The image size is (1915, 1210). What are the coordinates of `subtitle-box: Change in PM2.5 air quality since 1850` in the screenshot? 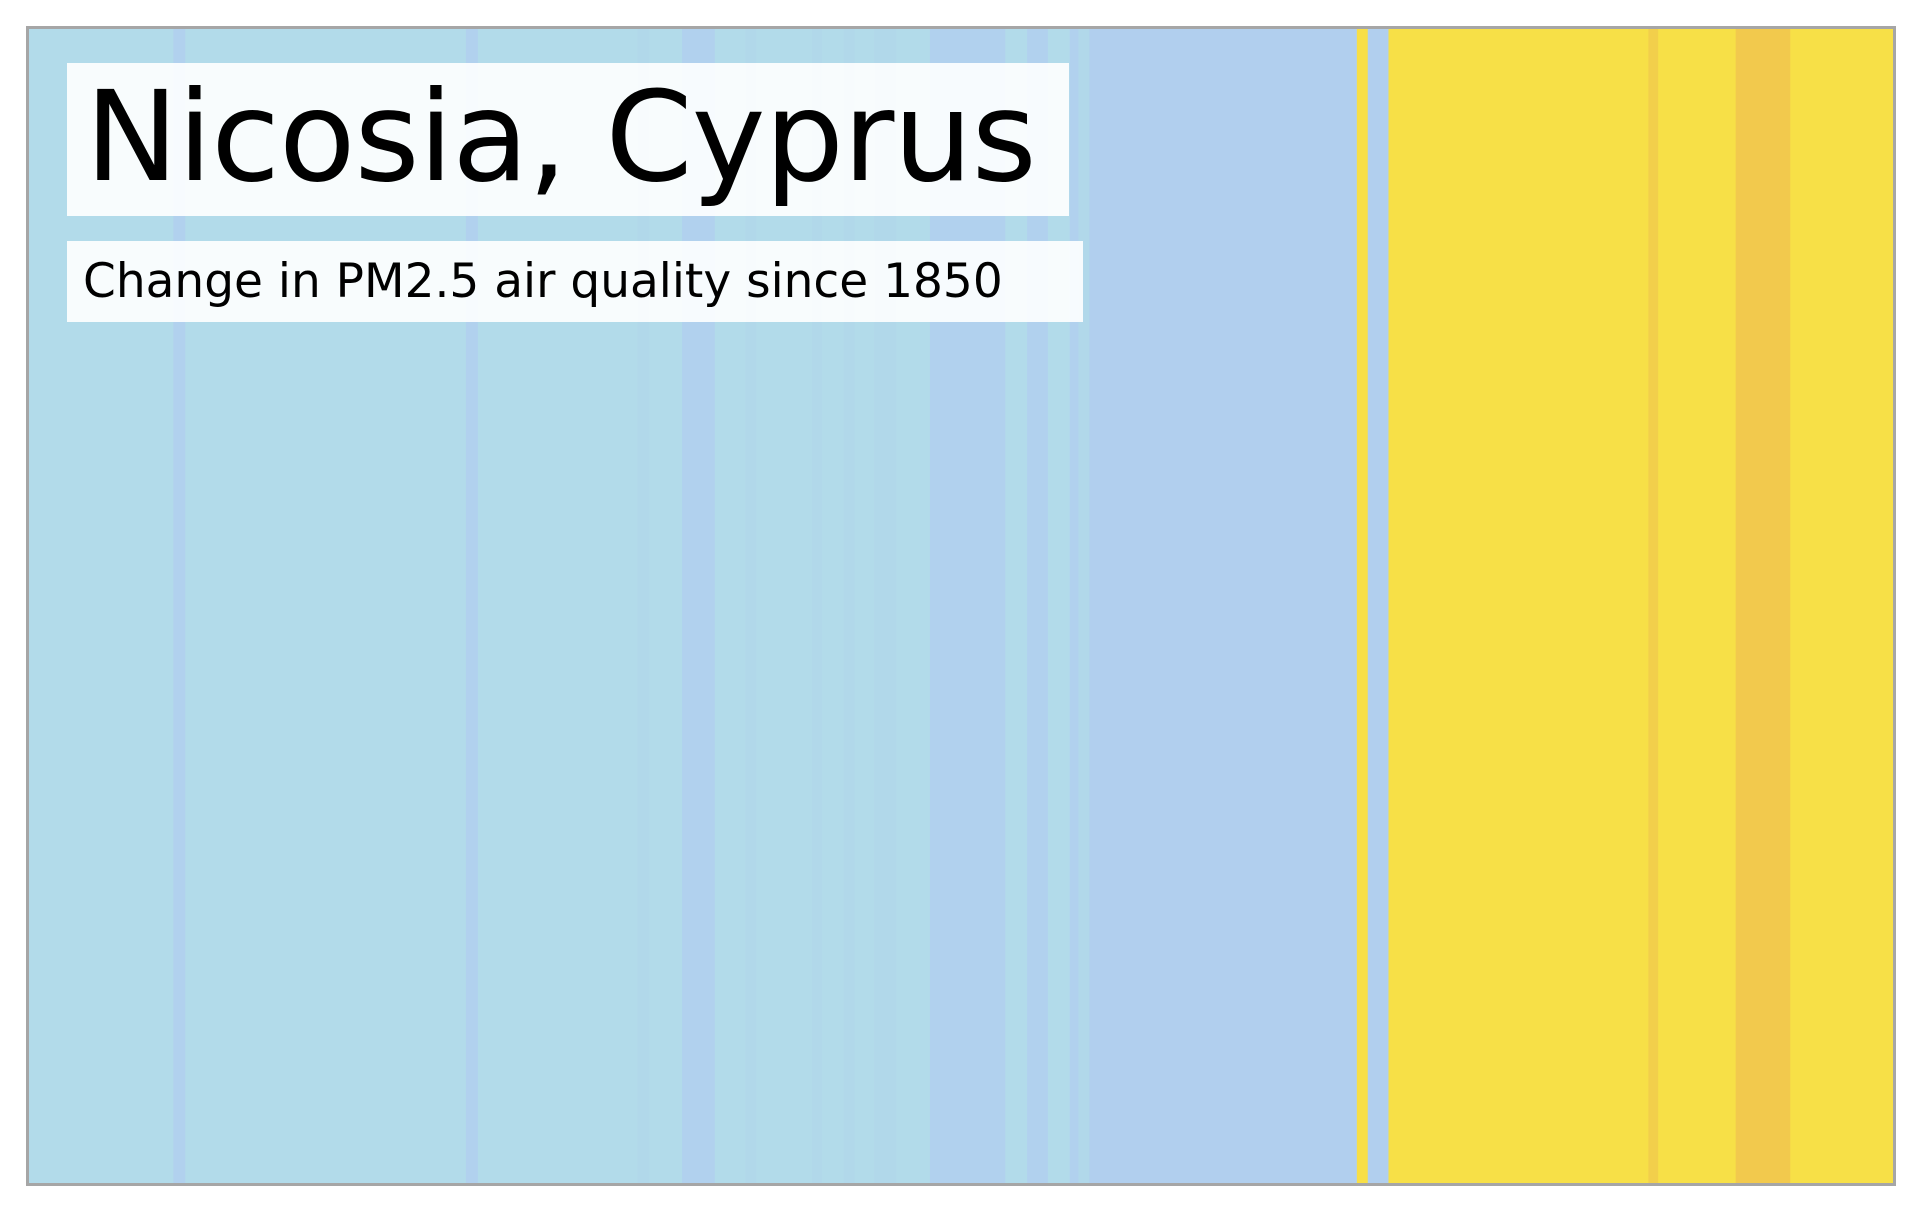 It's located at (575, 281).